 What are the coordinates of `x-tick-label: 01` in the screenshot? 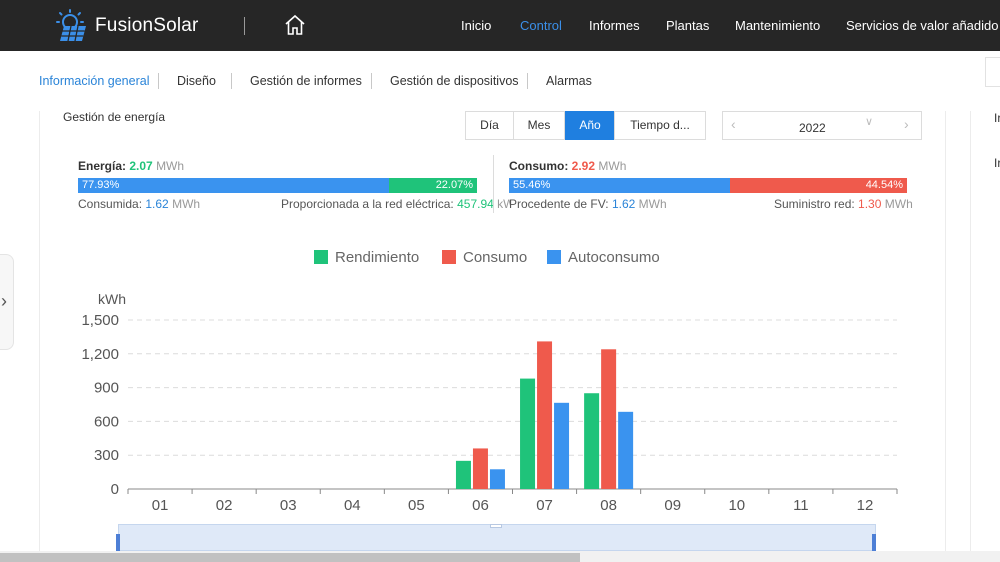 It's located at (160, 505).